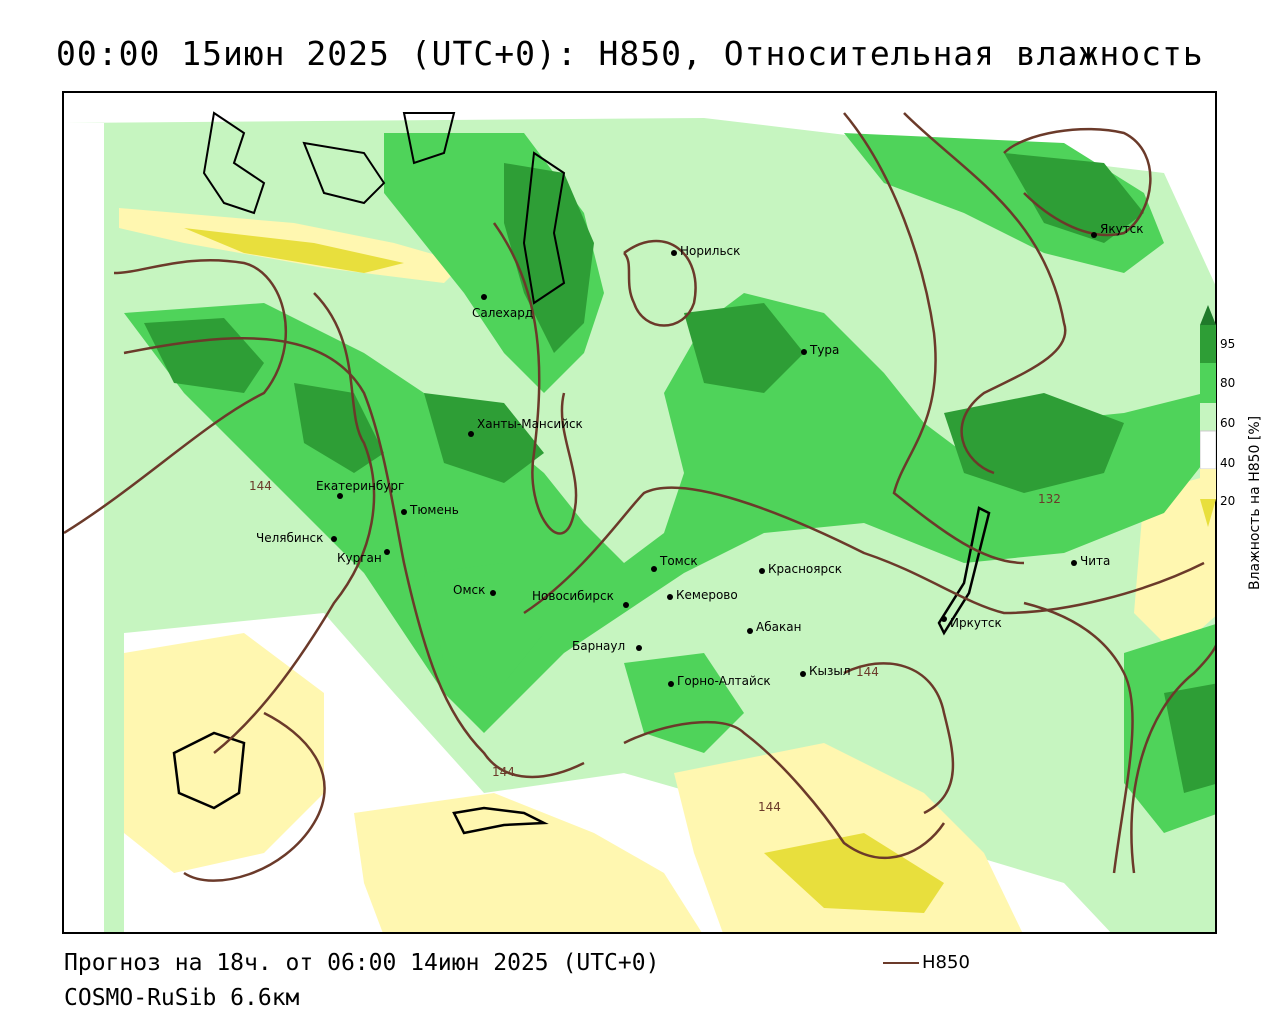  I want to click on city-label: Курган, so click(359, 558).